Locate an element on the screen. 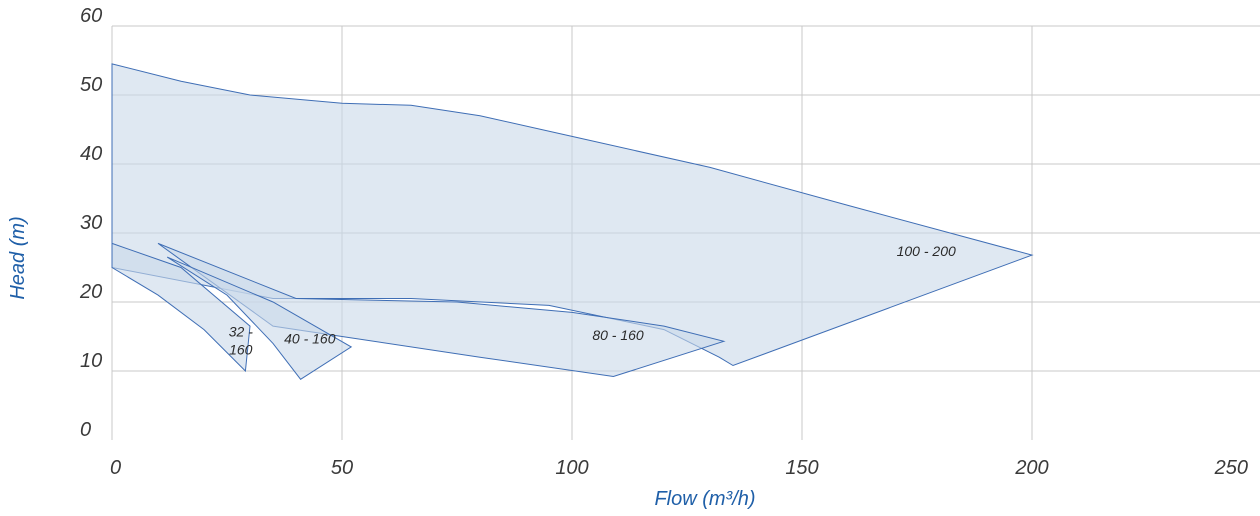 Image resolution: width=1260 pixels, height=516 pixels. y-tick-label: 20 is located at coordinates (90, 292).